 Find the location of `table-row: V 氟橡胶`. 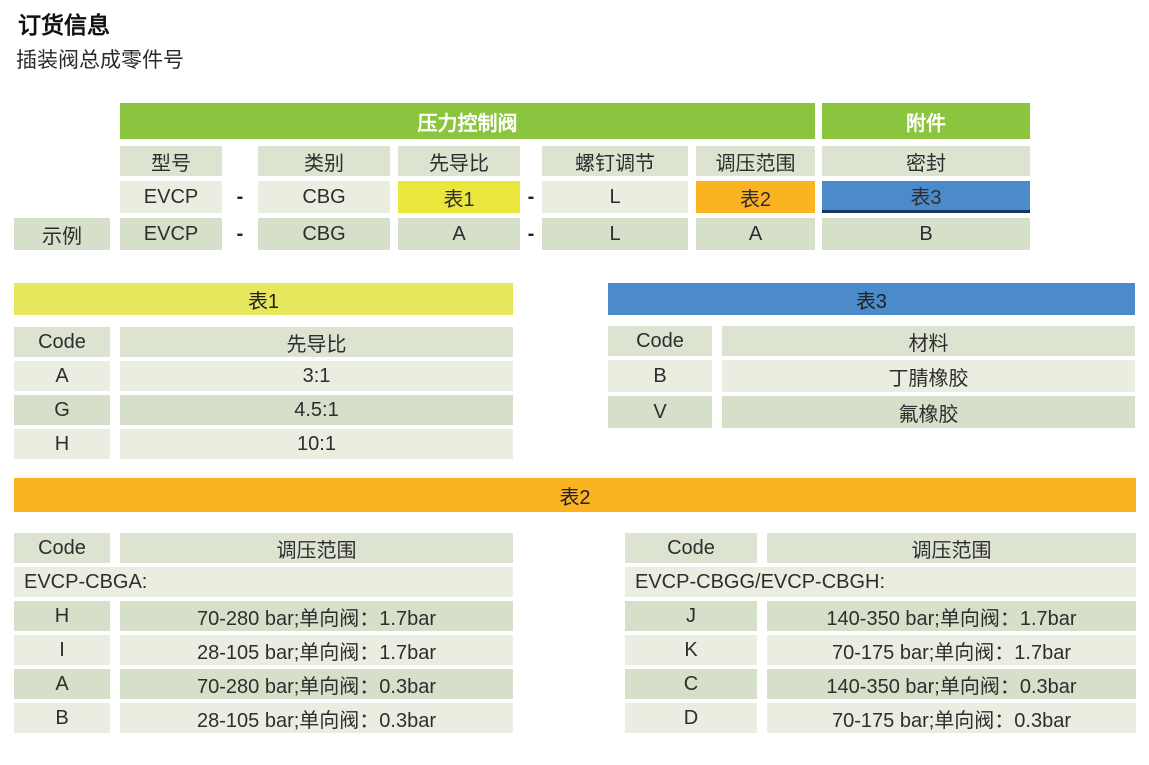

table-row: V 氟橡胶 is located at coordinates (871, 412).